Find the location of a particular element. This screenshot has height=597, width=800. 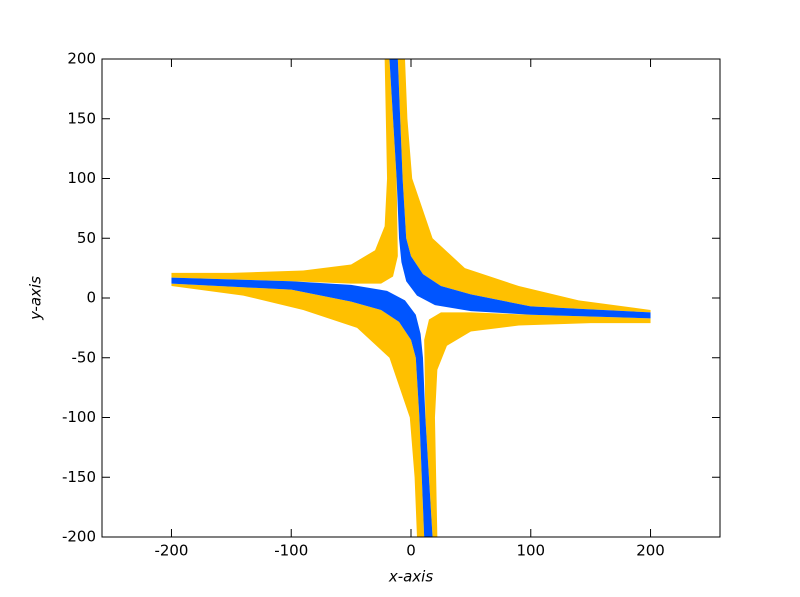

y-tick-label: -50 is located at coordinates (84, 357).